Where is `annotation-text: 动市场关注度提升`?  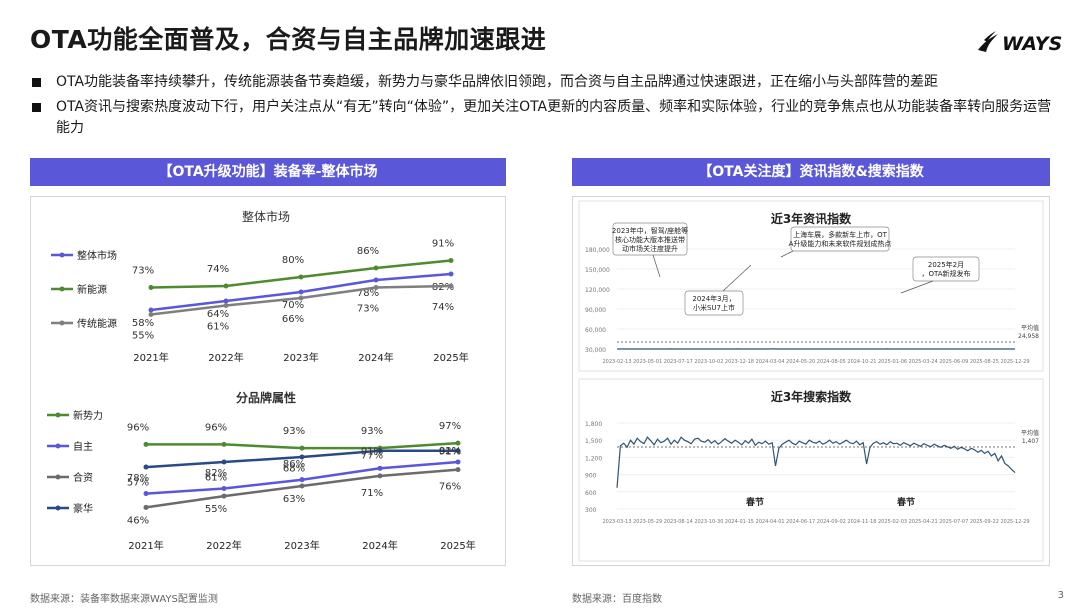
annotation-text: 动市场关注度提升 is located at coordinates (650, 248).